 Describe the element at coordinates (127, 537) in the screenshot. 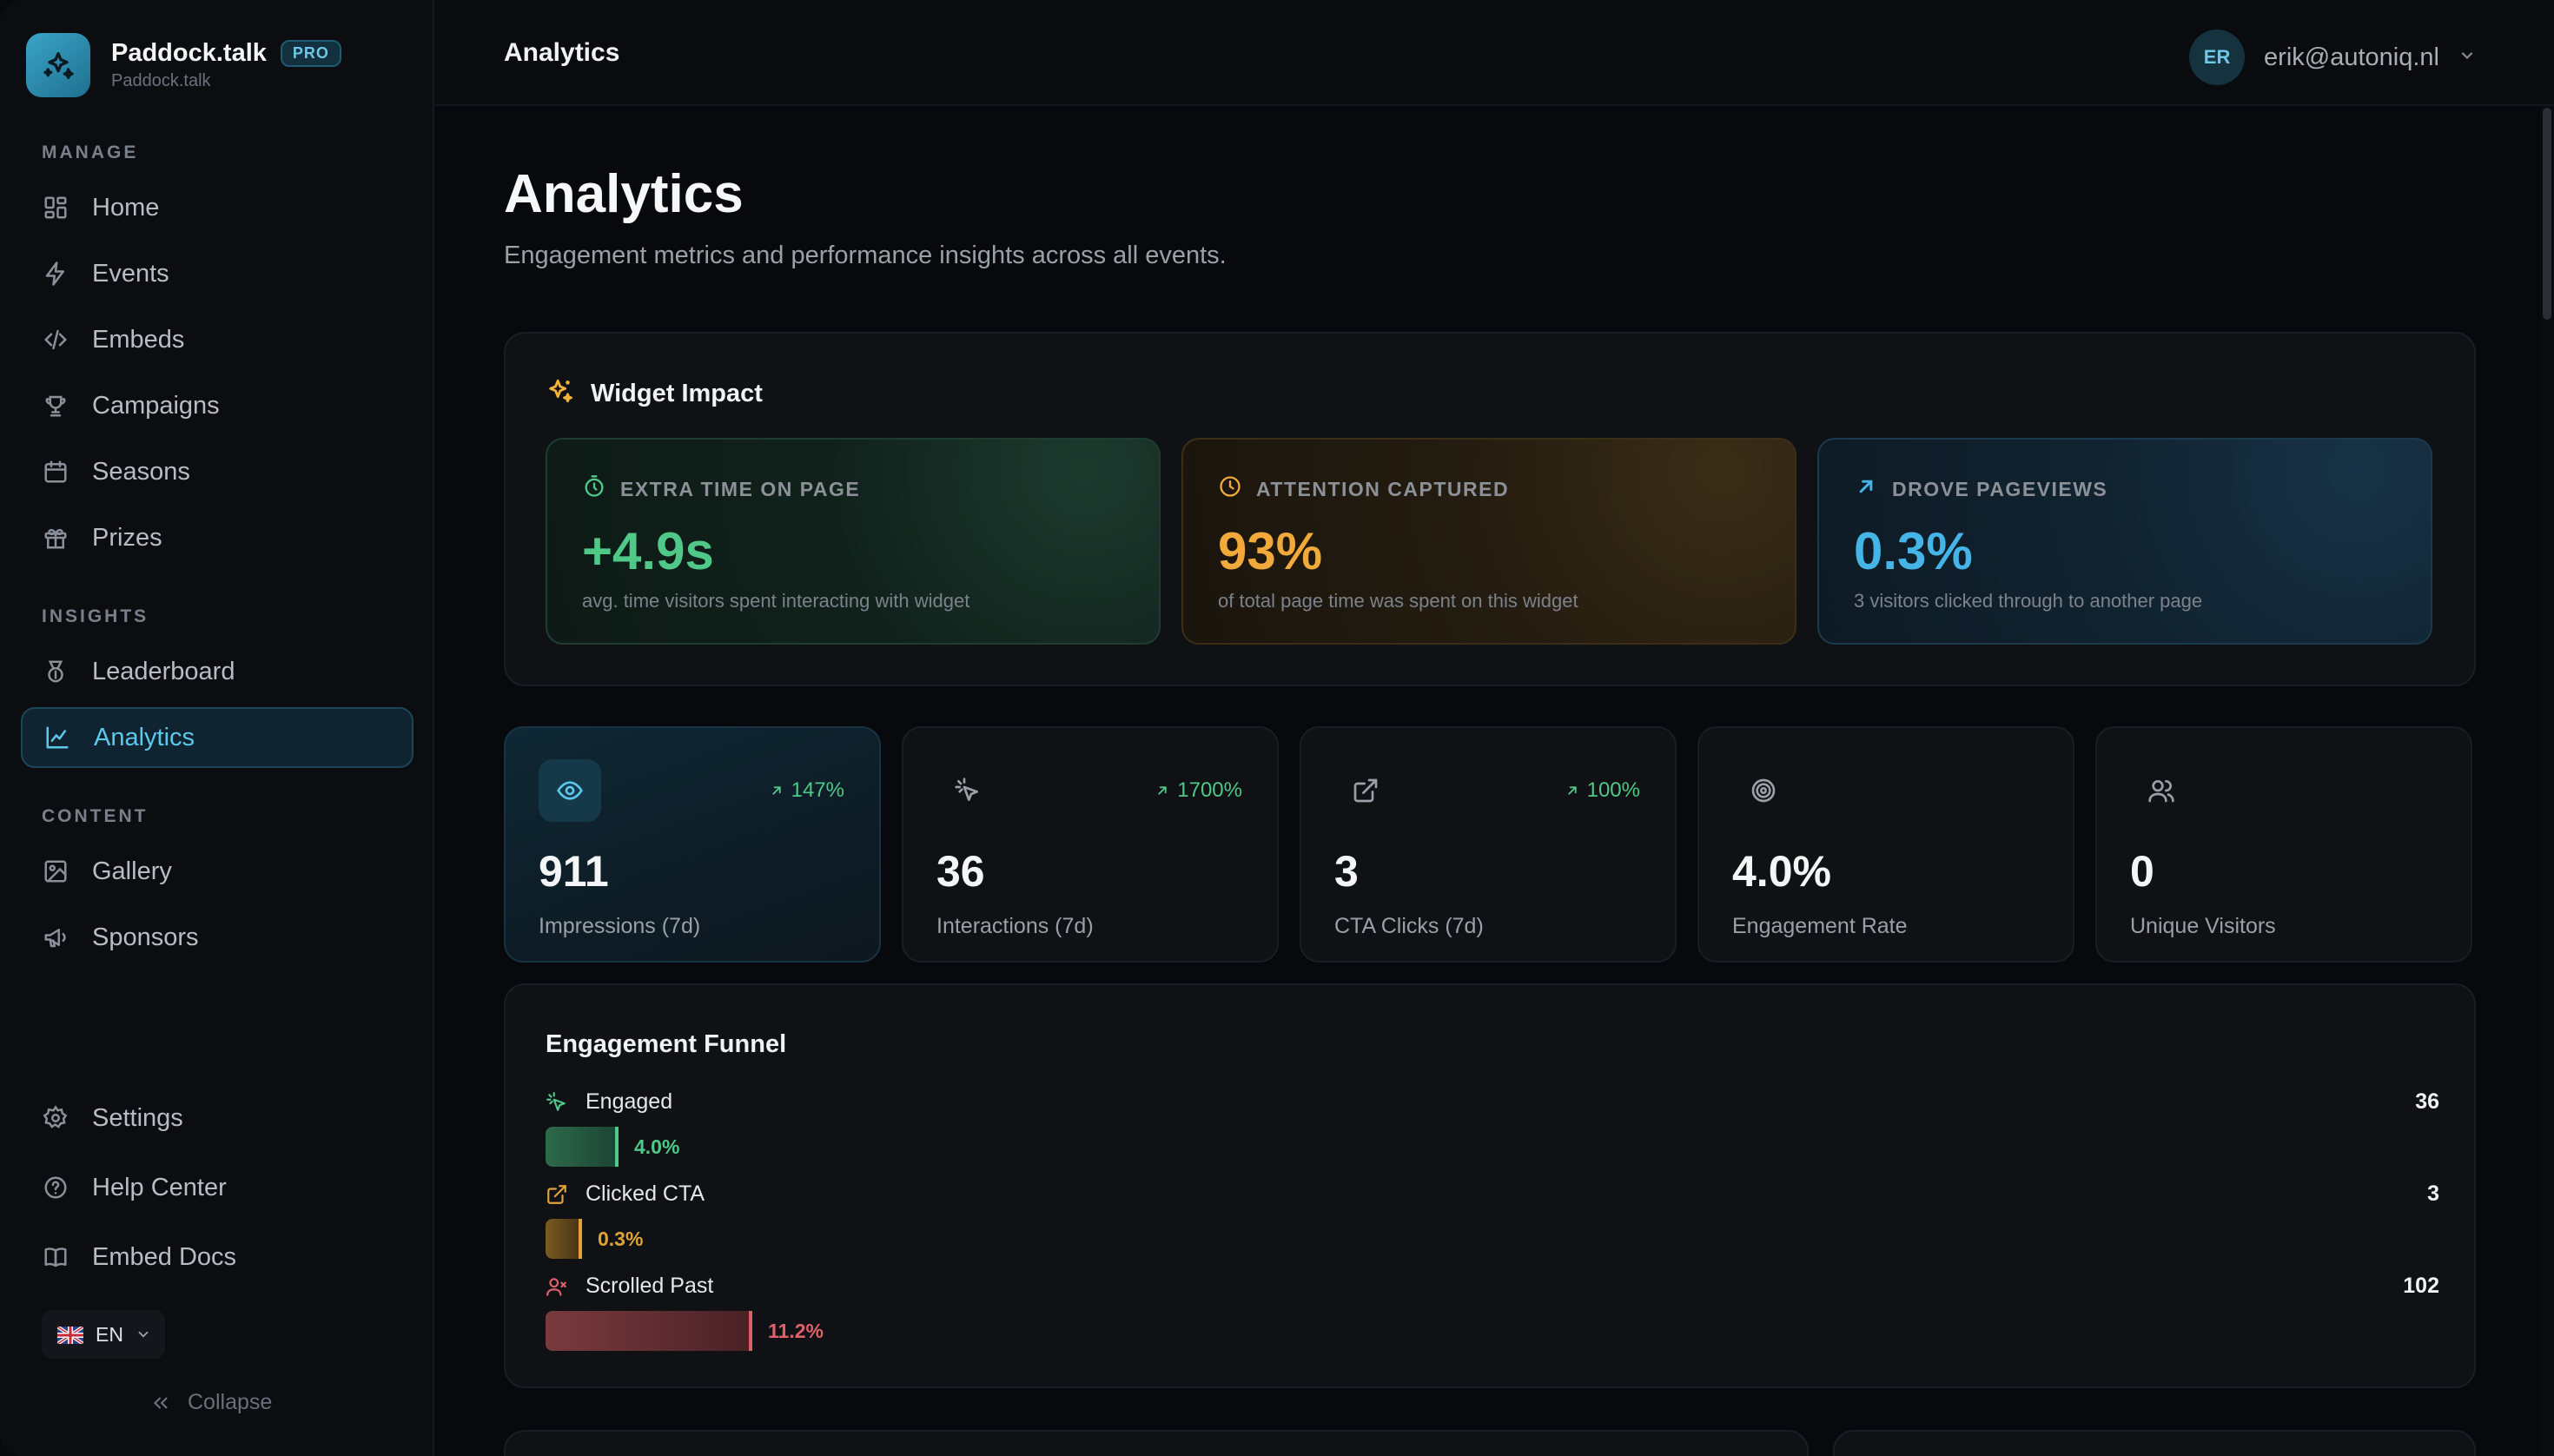

I see `sidebar-item-label: Prizes` at that location.